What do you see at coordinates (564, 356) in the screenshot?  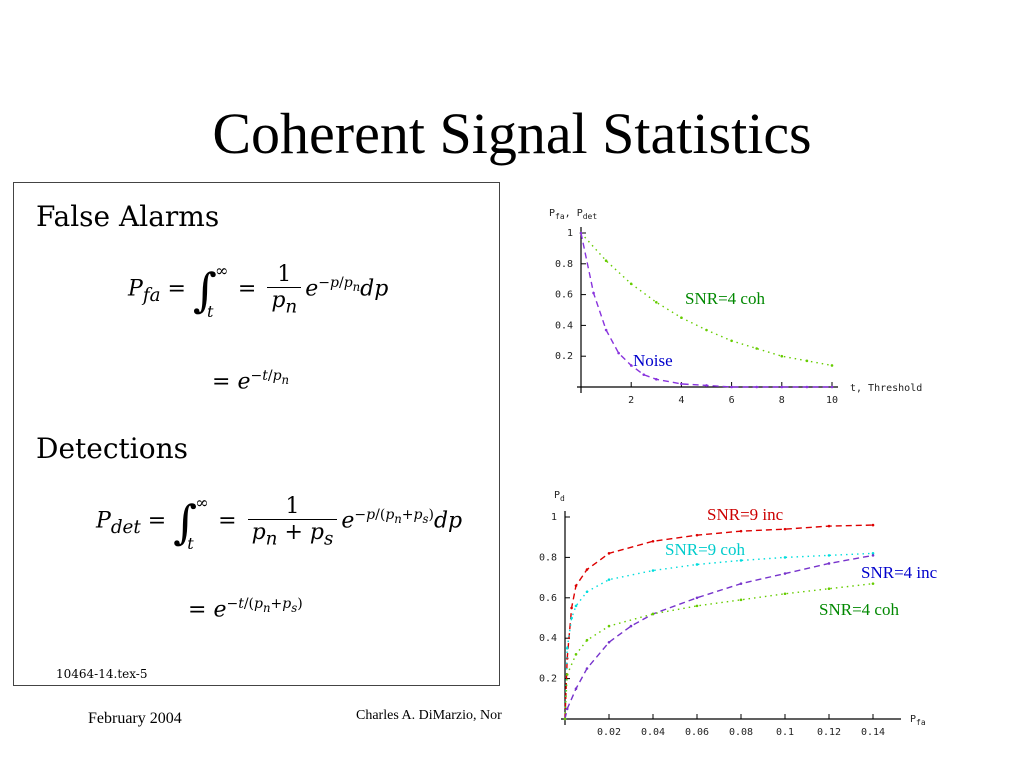 I see `chart1-y-tick-label: 0.2` at bounding box center [564, 356].